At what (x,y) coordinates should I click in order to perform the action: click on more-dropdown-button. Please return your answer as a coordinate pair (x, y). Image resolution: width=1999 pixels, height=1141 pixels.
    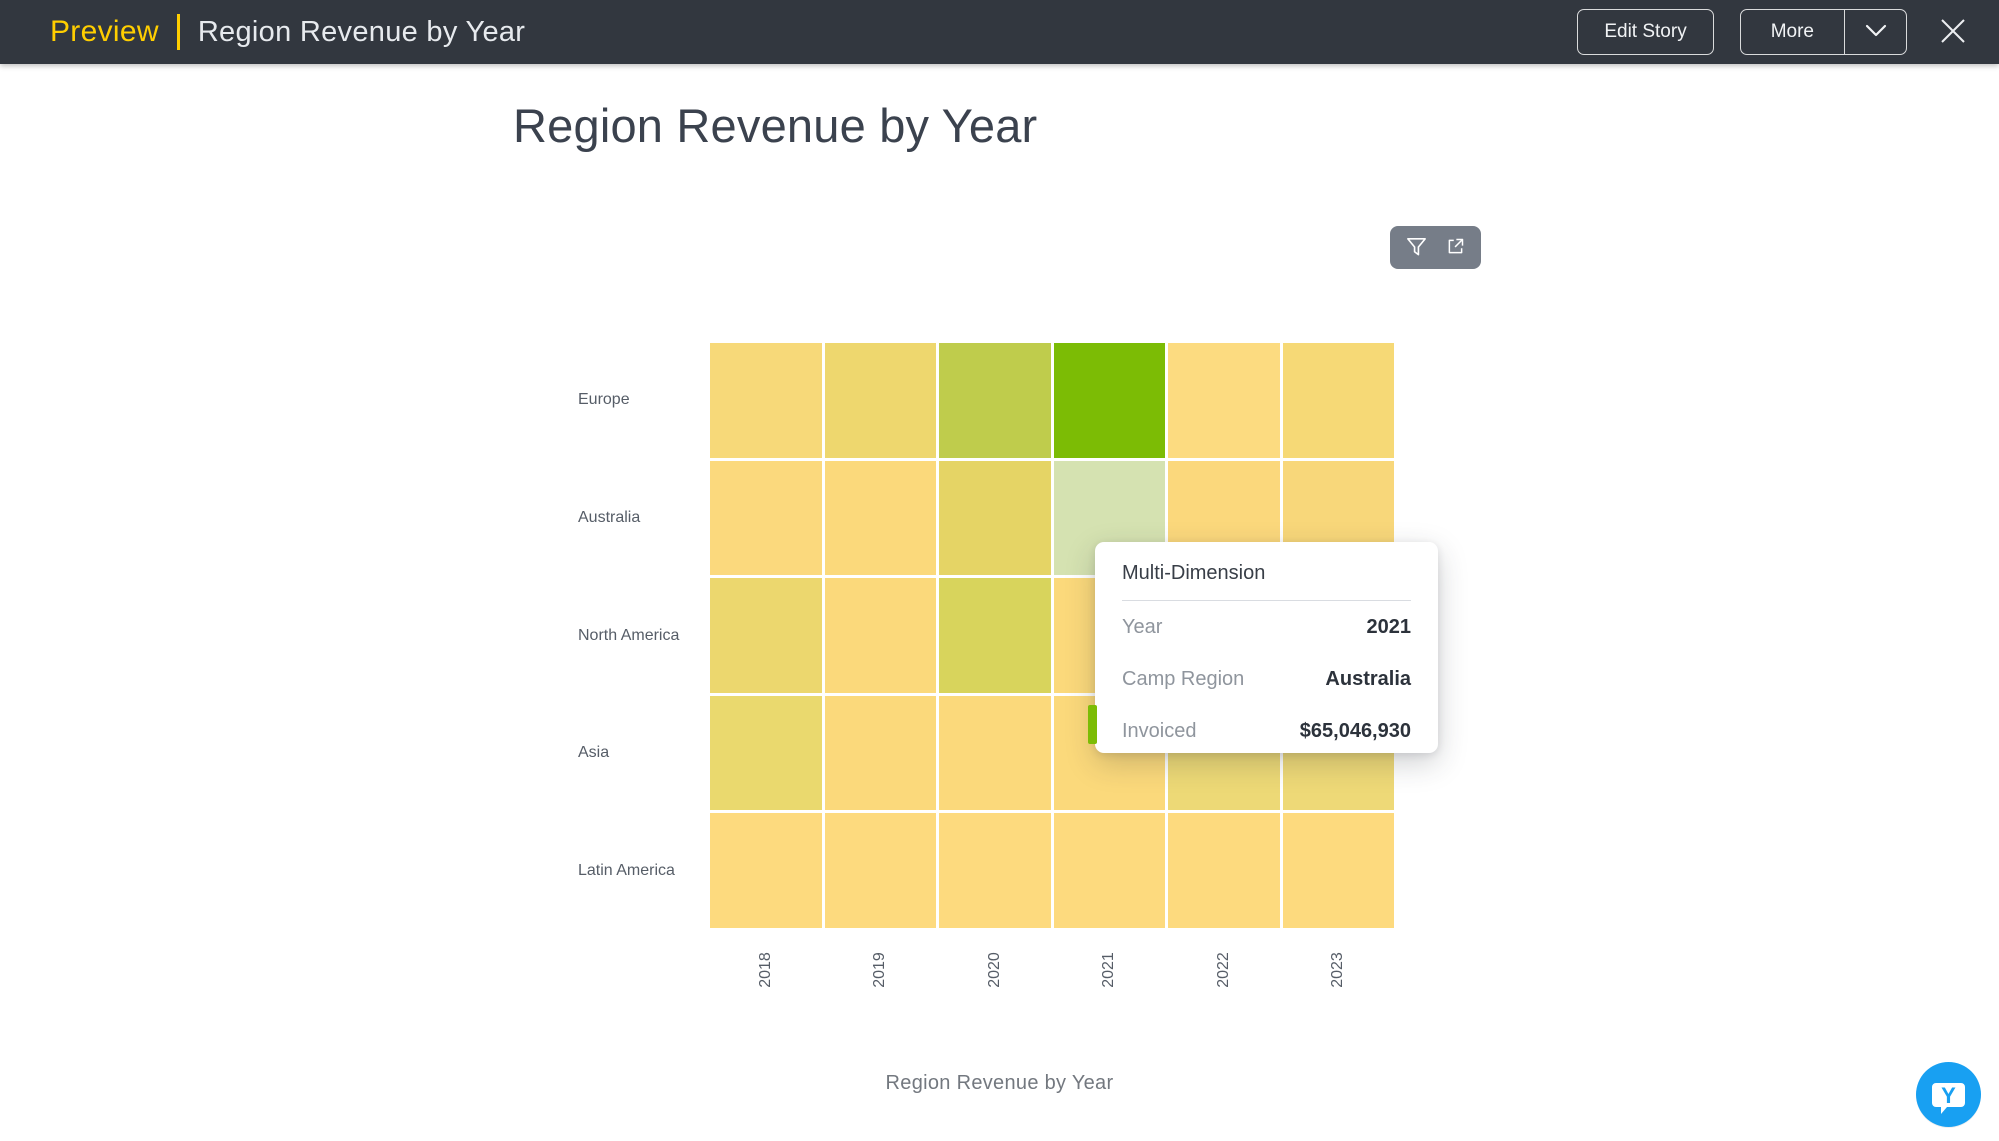
    Looking at the image, I should click on (1875, 32).